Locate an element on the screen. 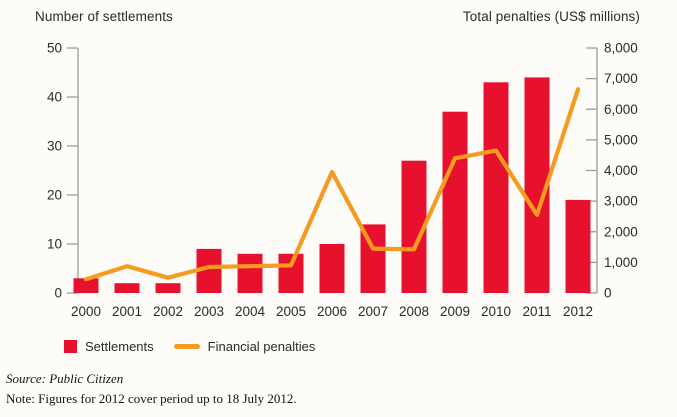  x-axis-label-2008: 2008 is located at coordinates (414, 311).